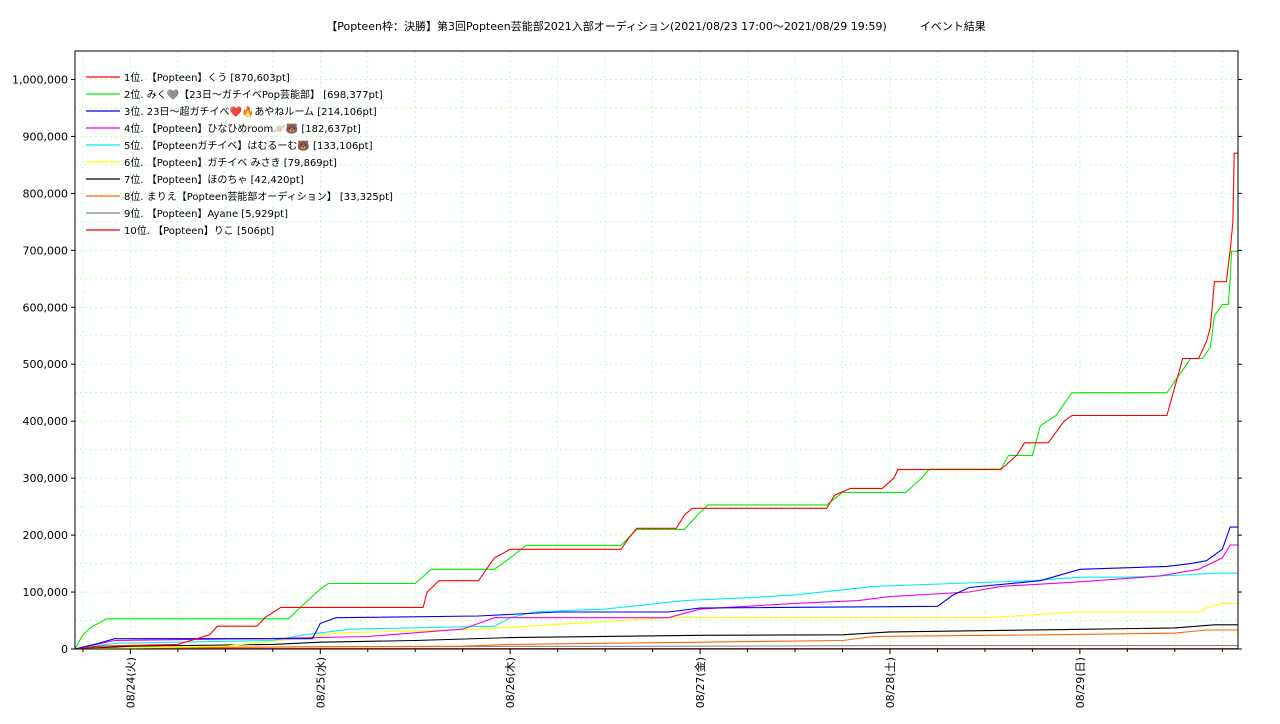 The image size is (1280, 724). Describe the element at coordinates (320, 682) in the screenshot. I see `x-tick-label: 08/25(水)` at that location.